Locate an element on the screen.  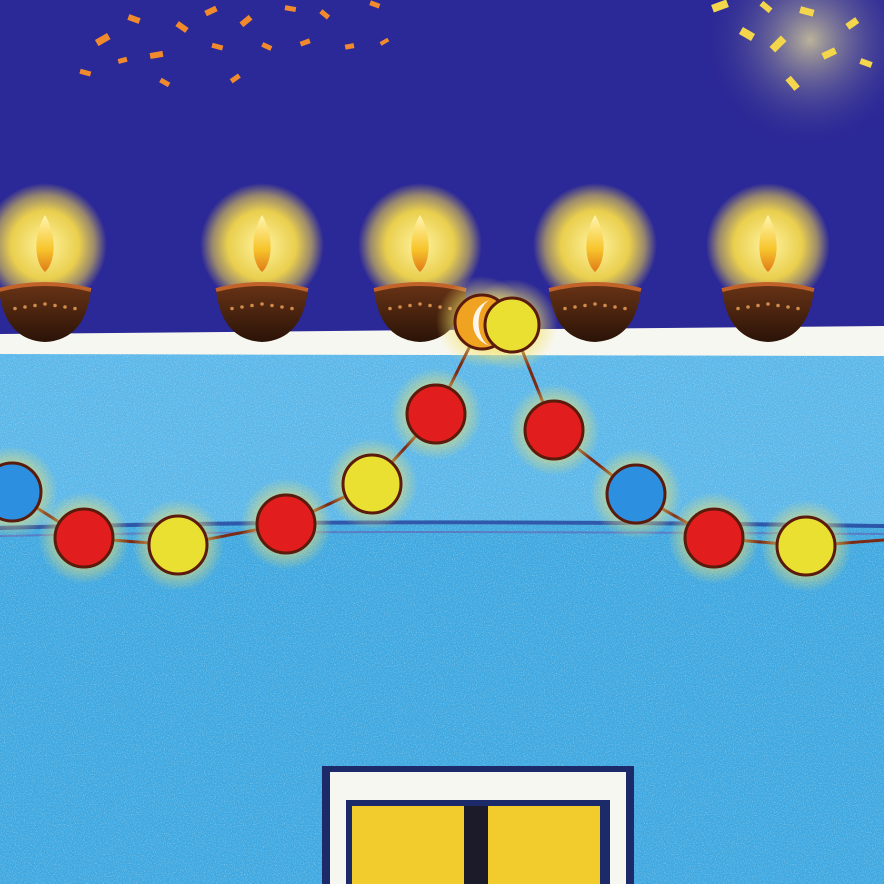
window is located at coordinates (478, 825).